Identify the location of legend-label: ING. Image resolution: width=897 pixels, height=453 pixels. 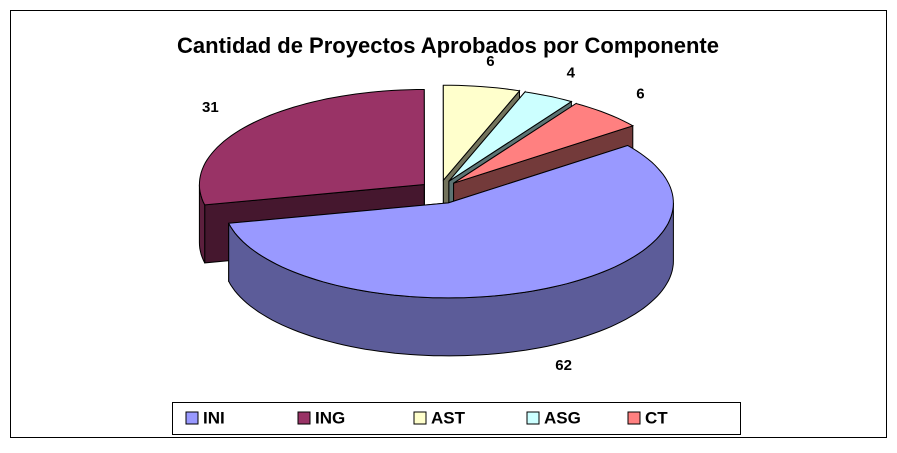
(330, 417).